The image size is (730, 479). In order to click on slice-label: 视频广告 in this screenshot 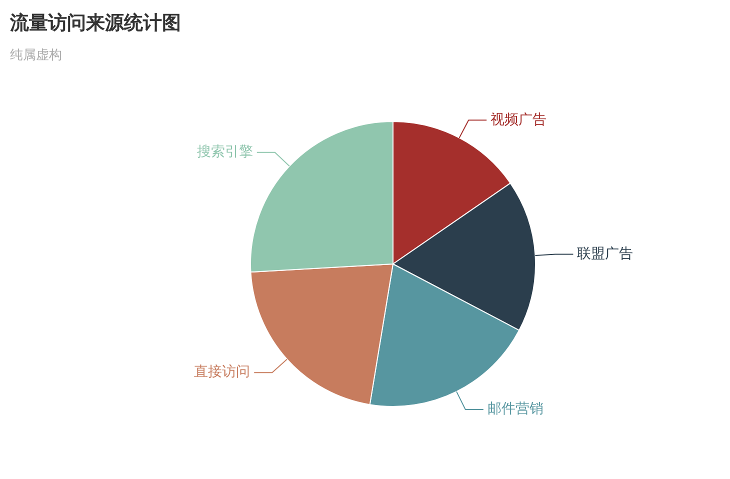, I will do `click(518, 120)`.